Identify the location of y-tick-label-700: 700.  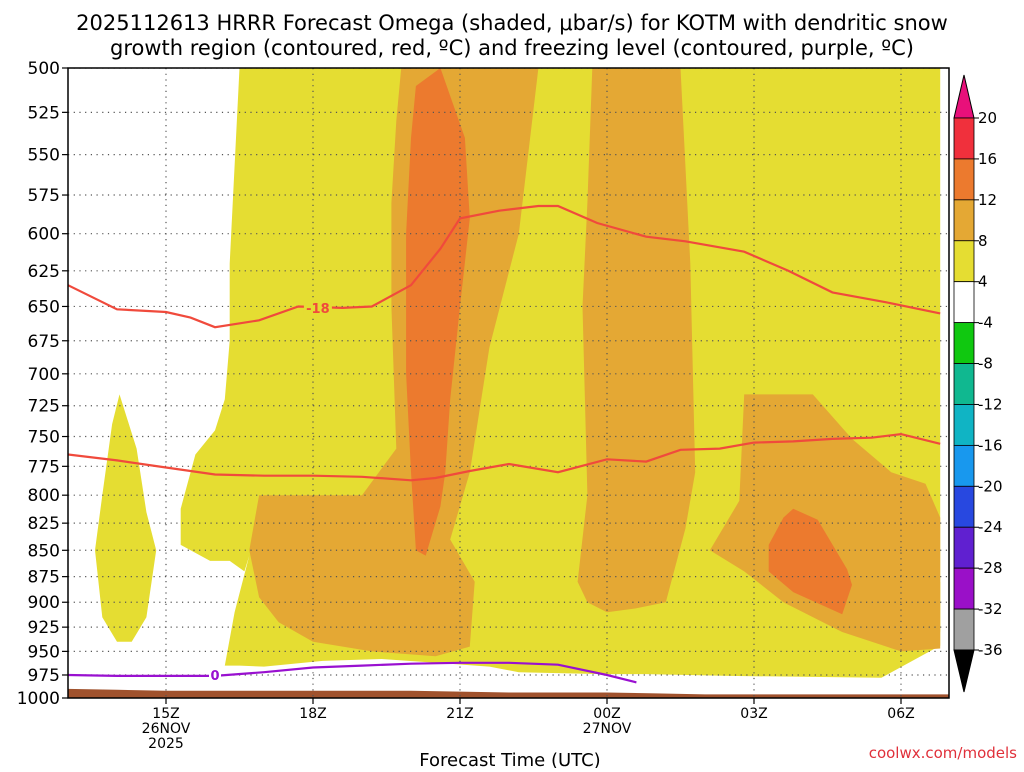
(44, 375).